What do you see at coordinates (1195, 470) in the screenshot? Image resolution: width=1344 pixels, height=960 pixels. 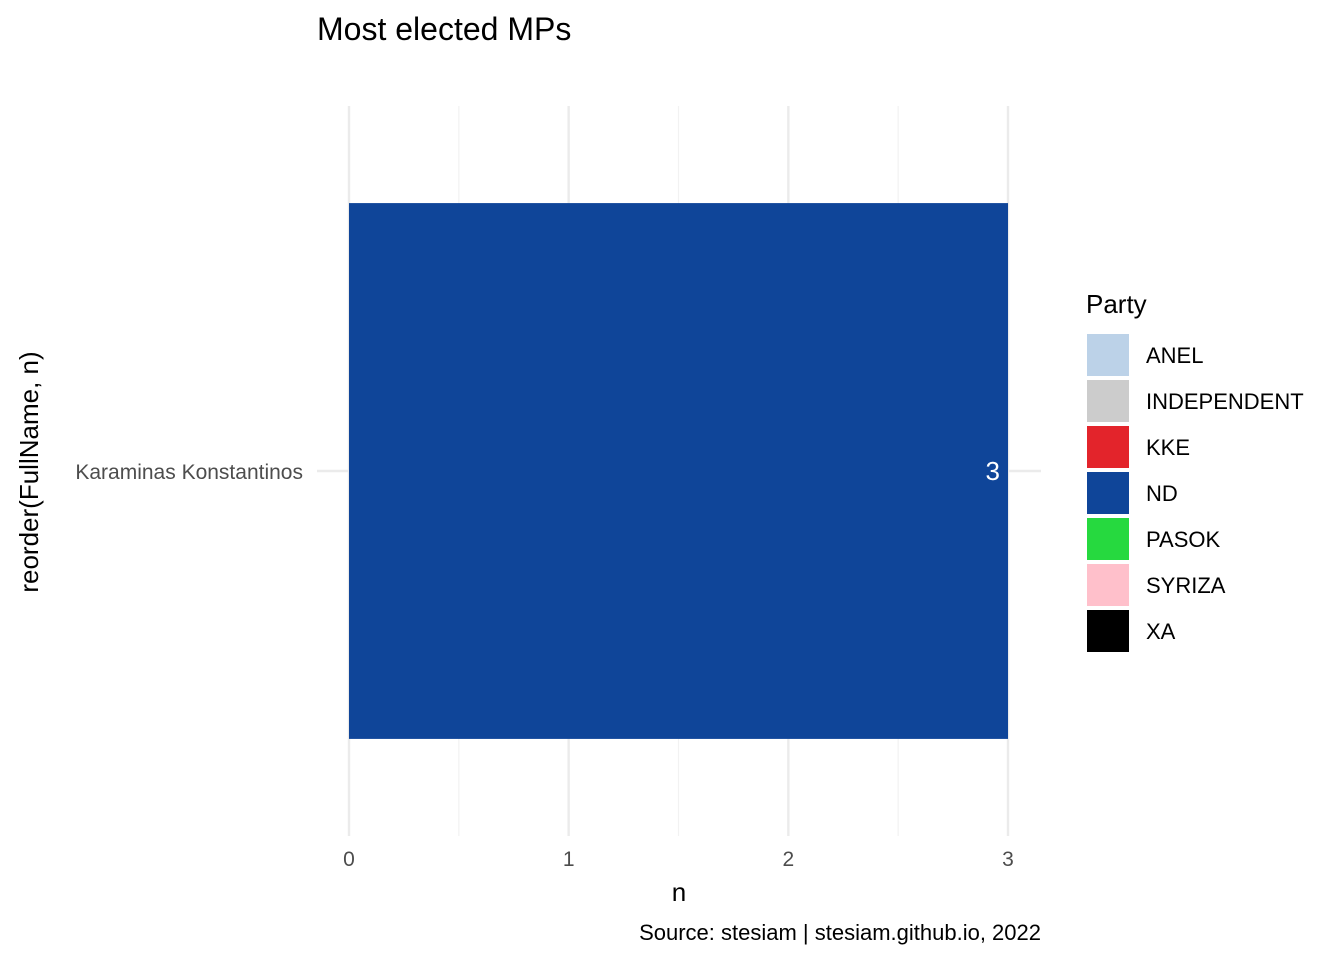 I see `legend: Party ANEL INDEPENDENT KKE ND PASOK SYRIZA XA` at bounding box center [1195, 470].